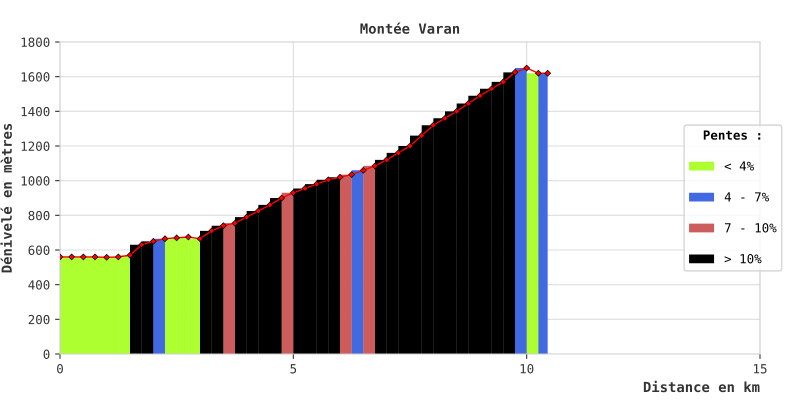 This screenshot has height=400, width=800. What do you see at coordinates (739, 166) in the screenshot?
I see `legend-label: < 4%` at bounding box center [739, 166].